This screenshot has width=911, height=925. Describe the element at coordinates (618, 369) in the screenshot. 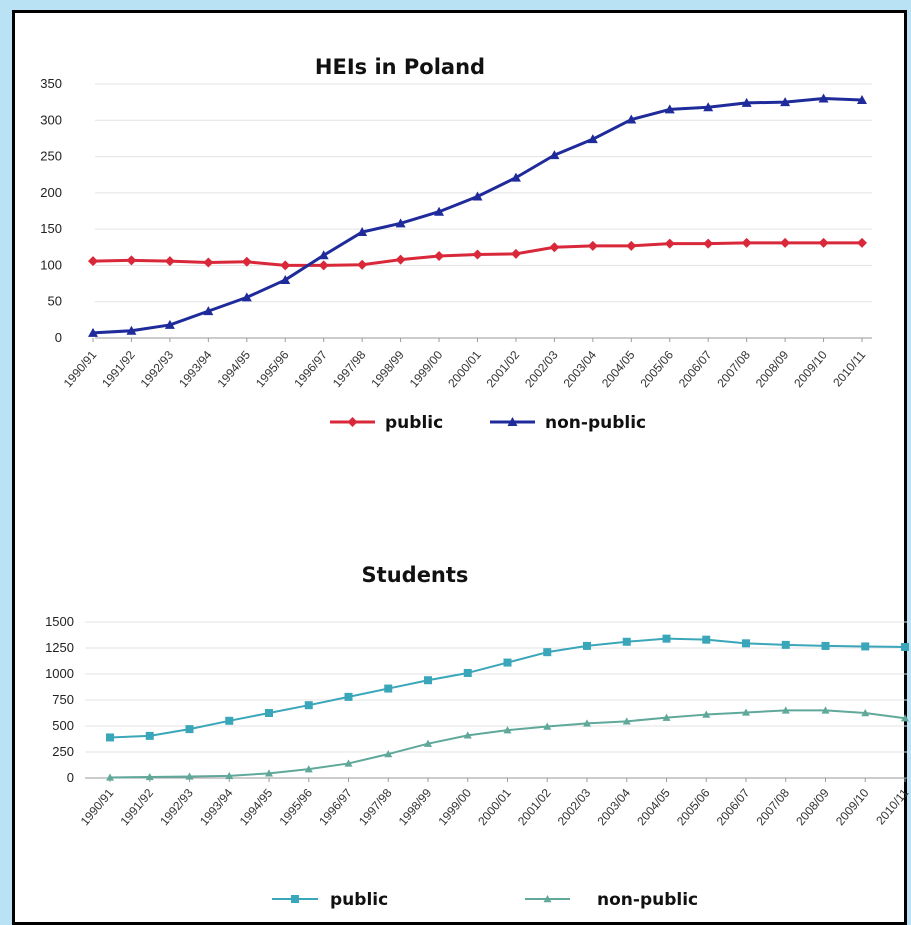

I see `chart-1-x-tick-label: 2004/05` at that location.